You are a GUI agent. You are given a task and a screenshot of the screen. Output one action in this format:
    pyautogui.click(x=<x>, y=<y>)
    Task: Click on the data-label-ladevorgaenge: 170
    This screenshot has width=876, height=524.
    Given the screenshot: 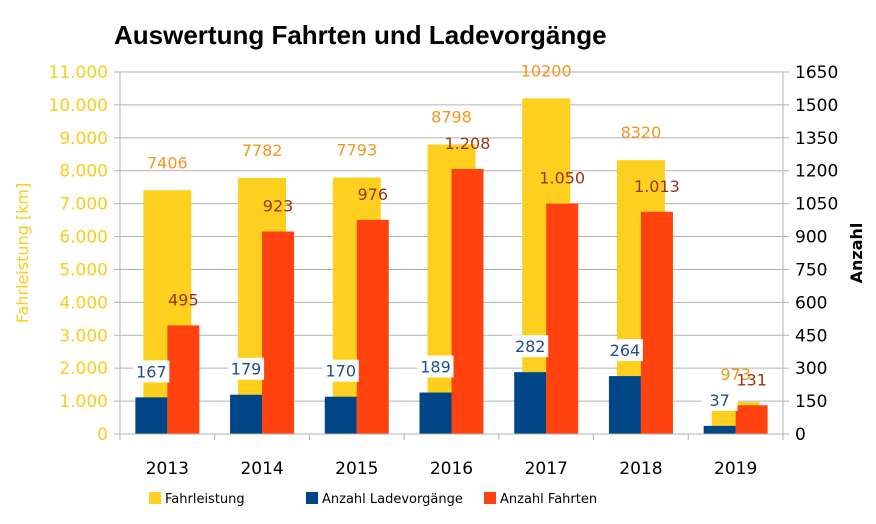 What is the action you would take?
    pyautogui.click(x=341, y=371)
    